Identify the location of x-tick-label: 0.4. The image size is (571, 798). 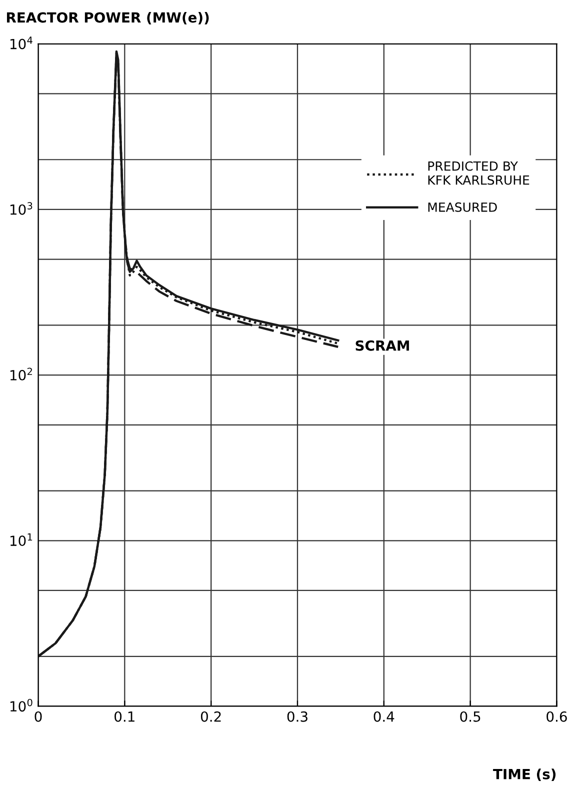
(384, 716).